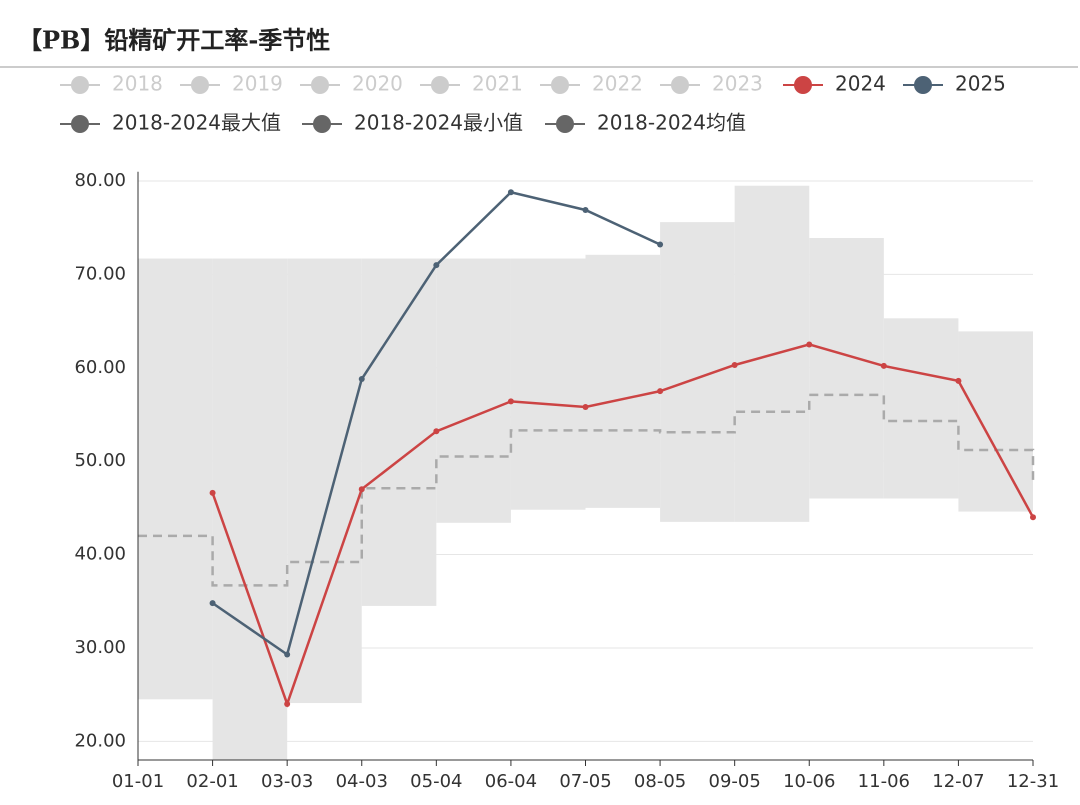 This screenshot has width=1080, height=805. Describe the element at coordinates (362, 781) in the screenshot. I see `x-tick-label: 04-03` at that location.